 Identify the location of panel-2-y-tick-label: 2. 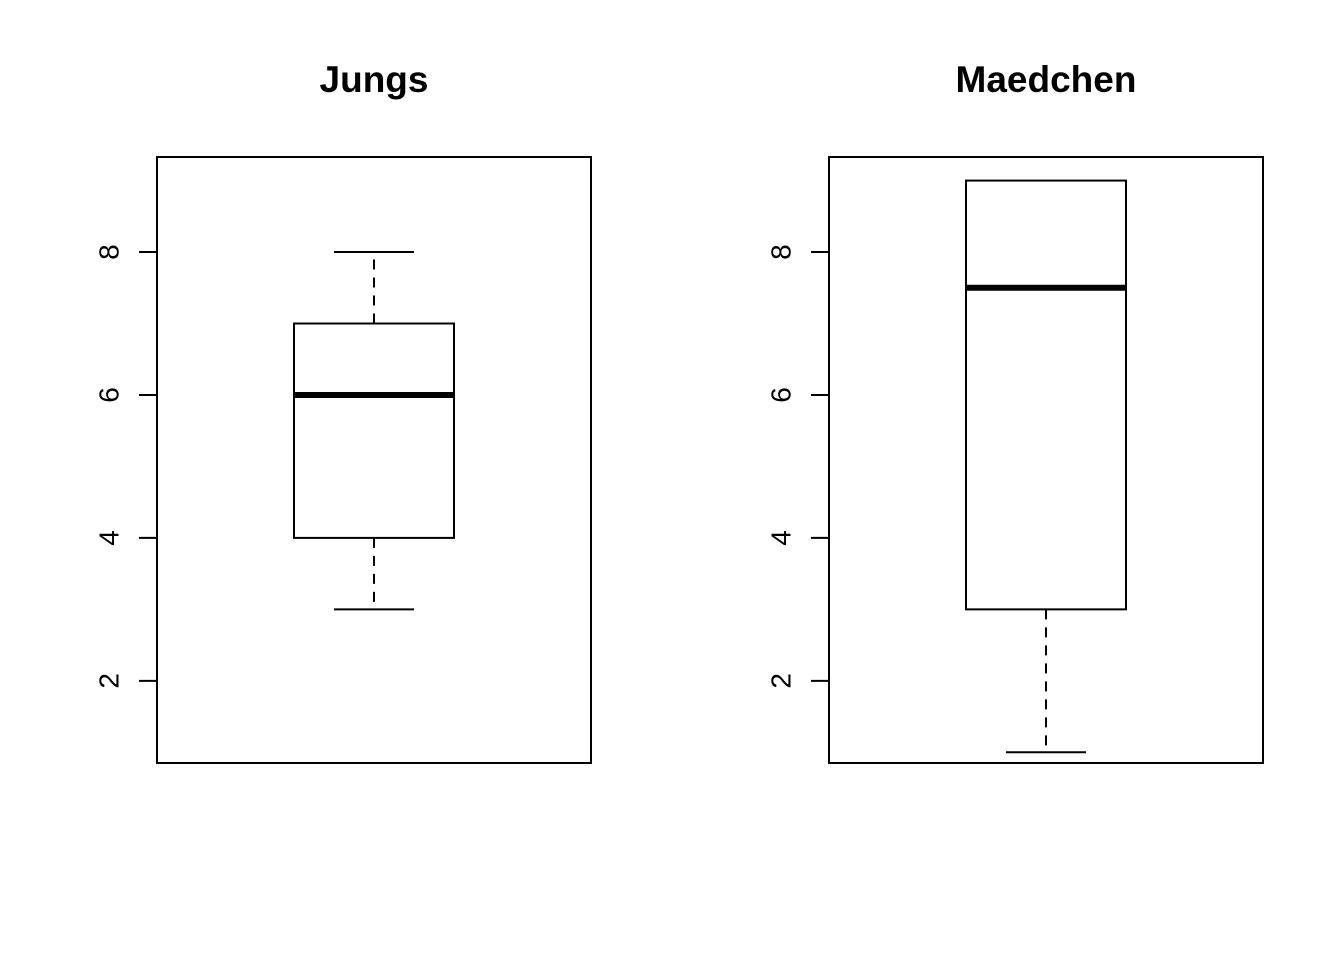
(781, 681).